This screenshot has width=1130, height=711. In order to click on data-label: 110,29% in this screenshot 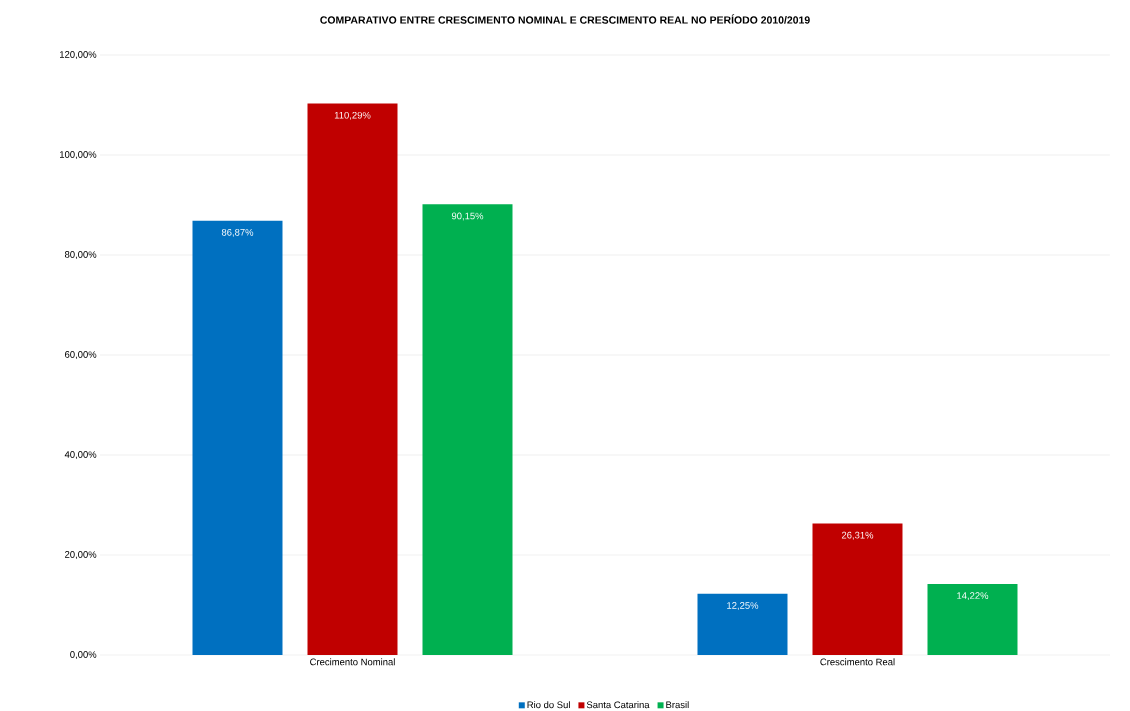, I will do `click(352, 115)`.